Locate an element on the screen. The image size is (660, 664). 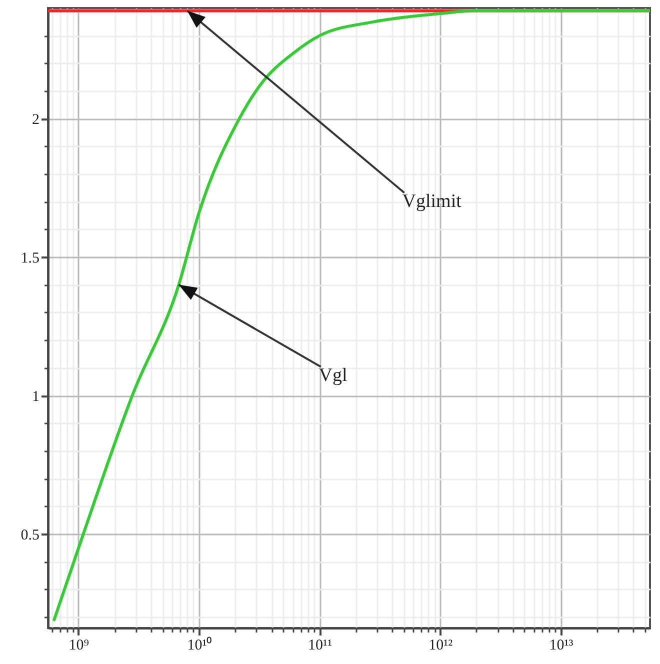
x-tick-label: 10¹³ is located at coordinates (561, 646).